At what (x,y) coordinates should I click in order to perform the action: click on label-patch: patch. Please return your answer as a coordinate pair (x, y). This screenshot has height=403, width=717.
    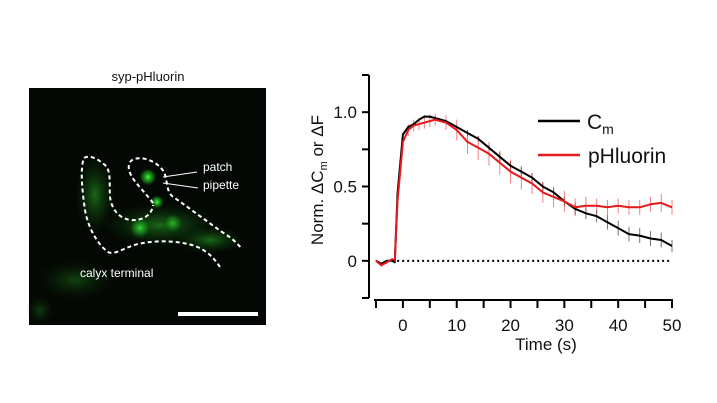
    Looking at the image, I should click on (217, 167).